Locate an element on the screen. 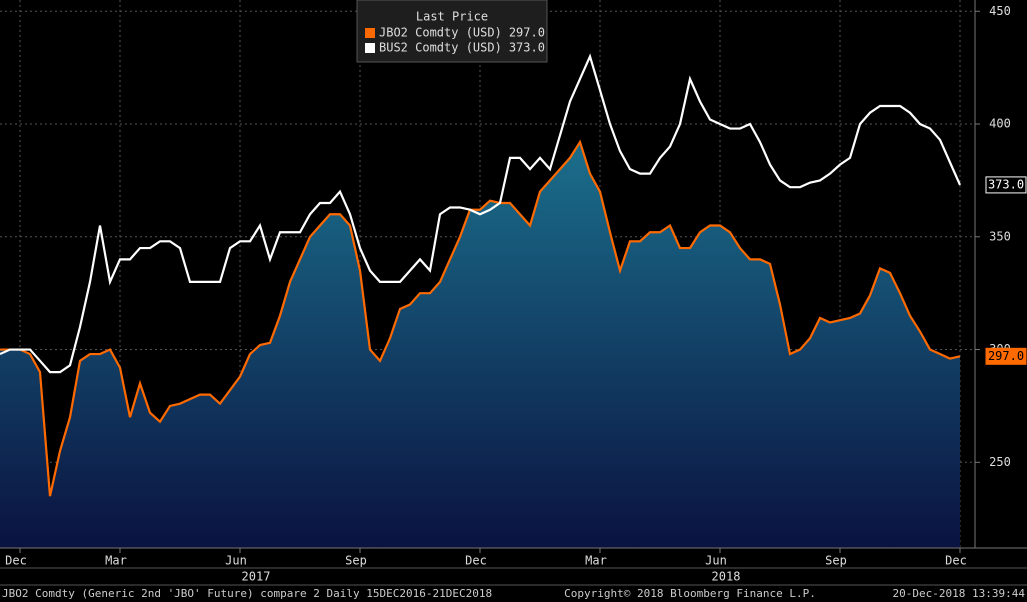  year-label: 2018 is located at coordinates (726, 577).